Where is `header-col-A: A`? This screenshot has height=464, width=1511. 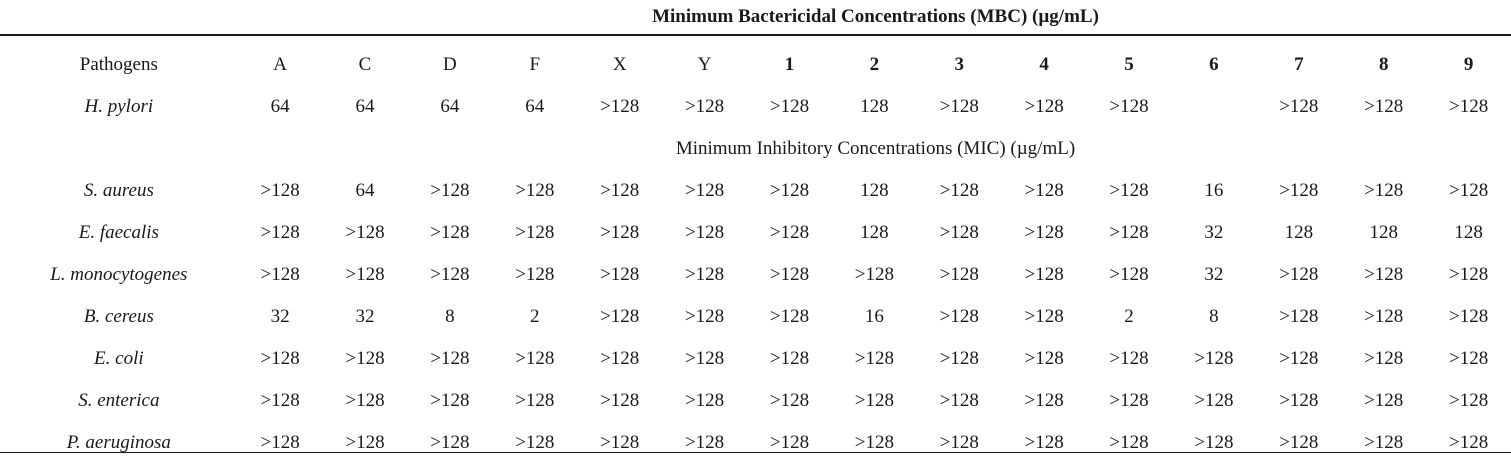
header-col-A: A is located at coordinates (280, 64).